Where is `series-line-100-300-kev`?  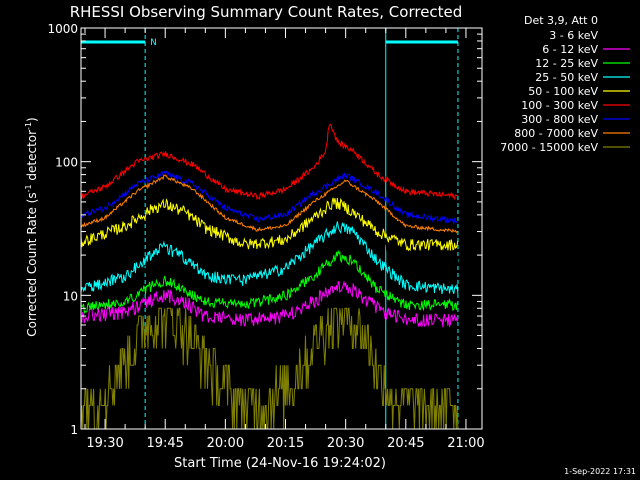 series-line-100-300-kev is located at coordinates (269, 162).